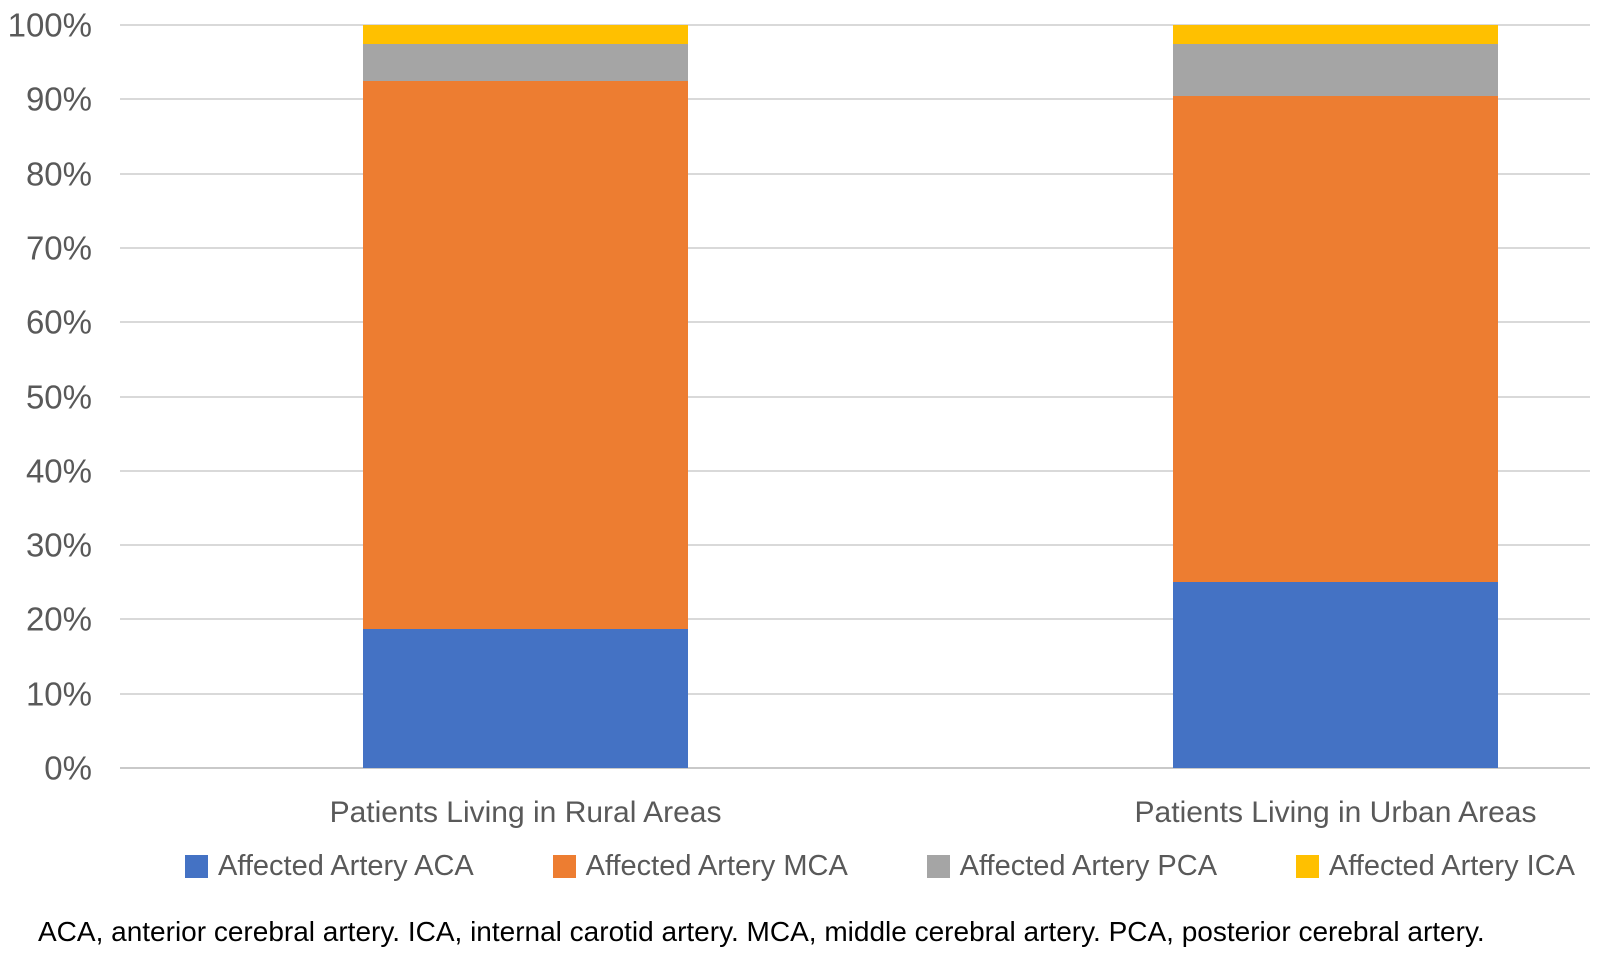  What do you see at coordinates (1088, 866) in the screenshot?
I see `legend-label-affected-artery-pca: Affected Artery PCA` at bounding box center [1088, 866].